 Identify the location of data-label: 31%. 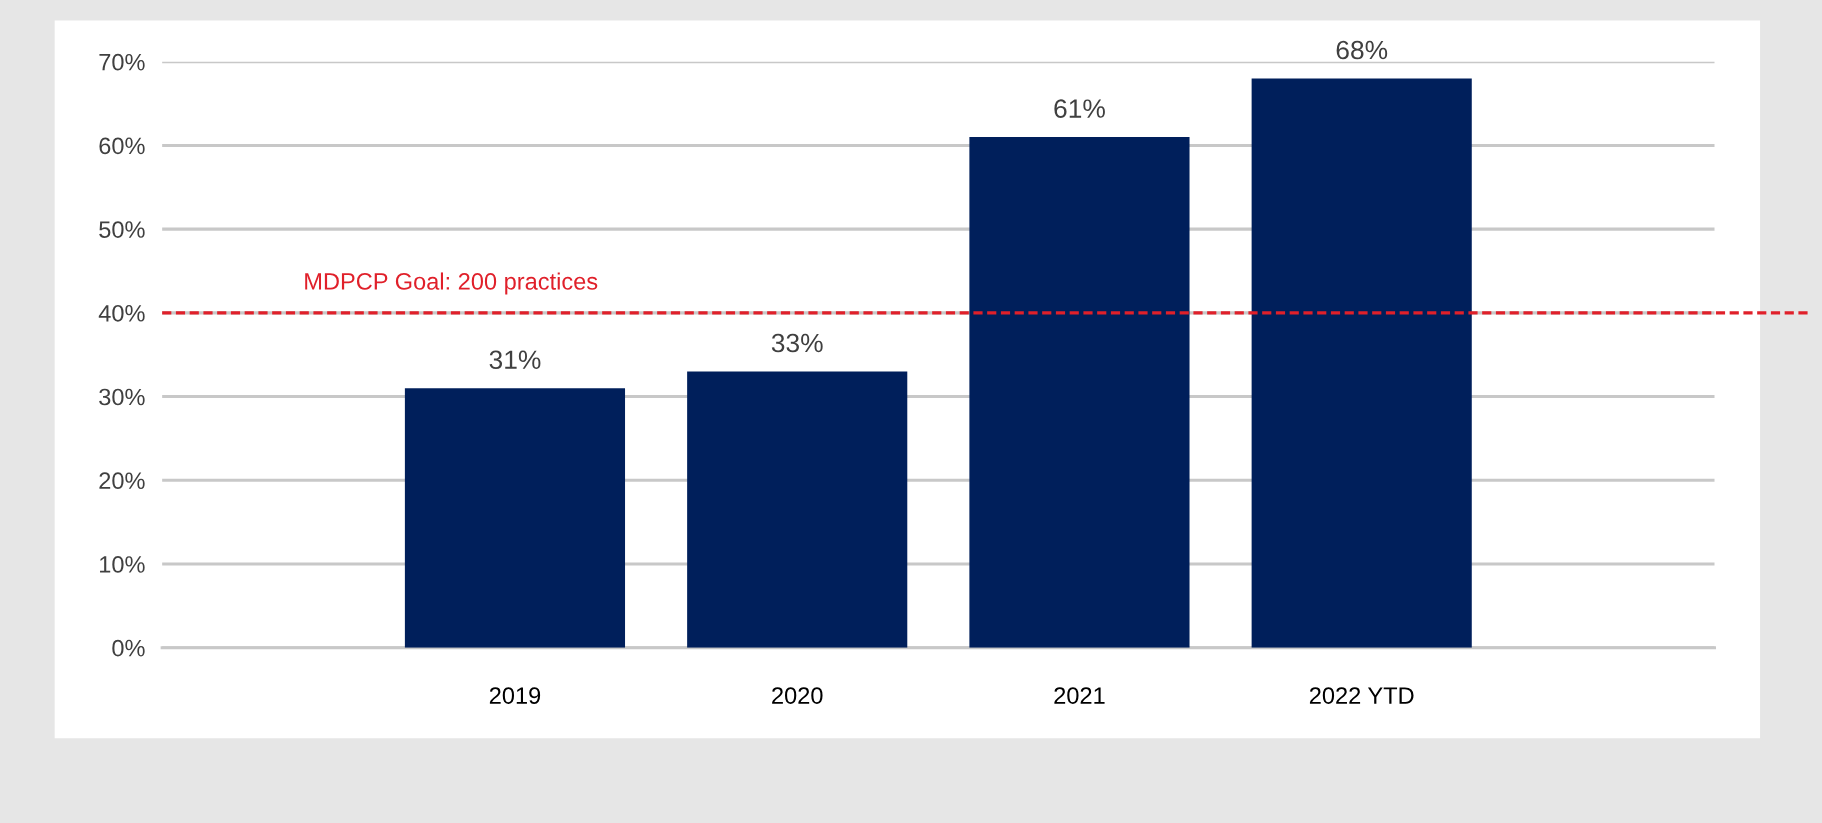
(515, 360).